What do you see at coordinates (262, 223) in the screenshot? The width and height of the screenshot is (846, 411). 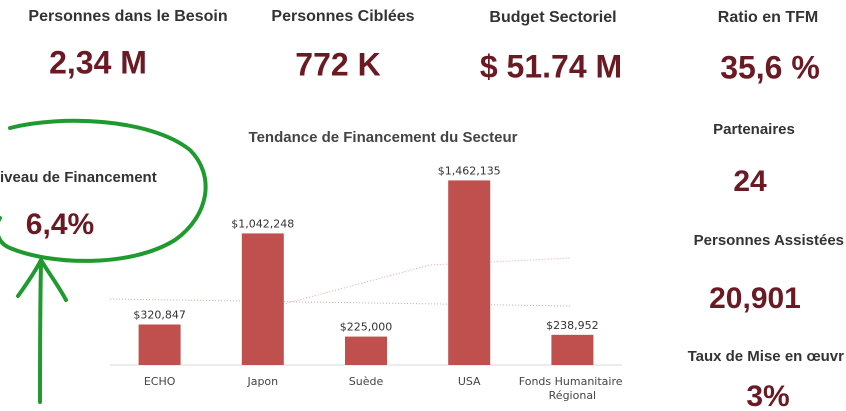 I see `data-label: $1,042,248` at bounding box center [262, 223].